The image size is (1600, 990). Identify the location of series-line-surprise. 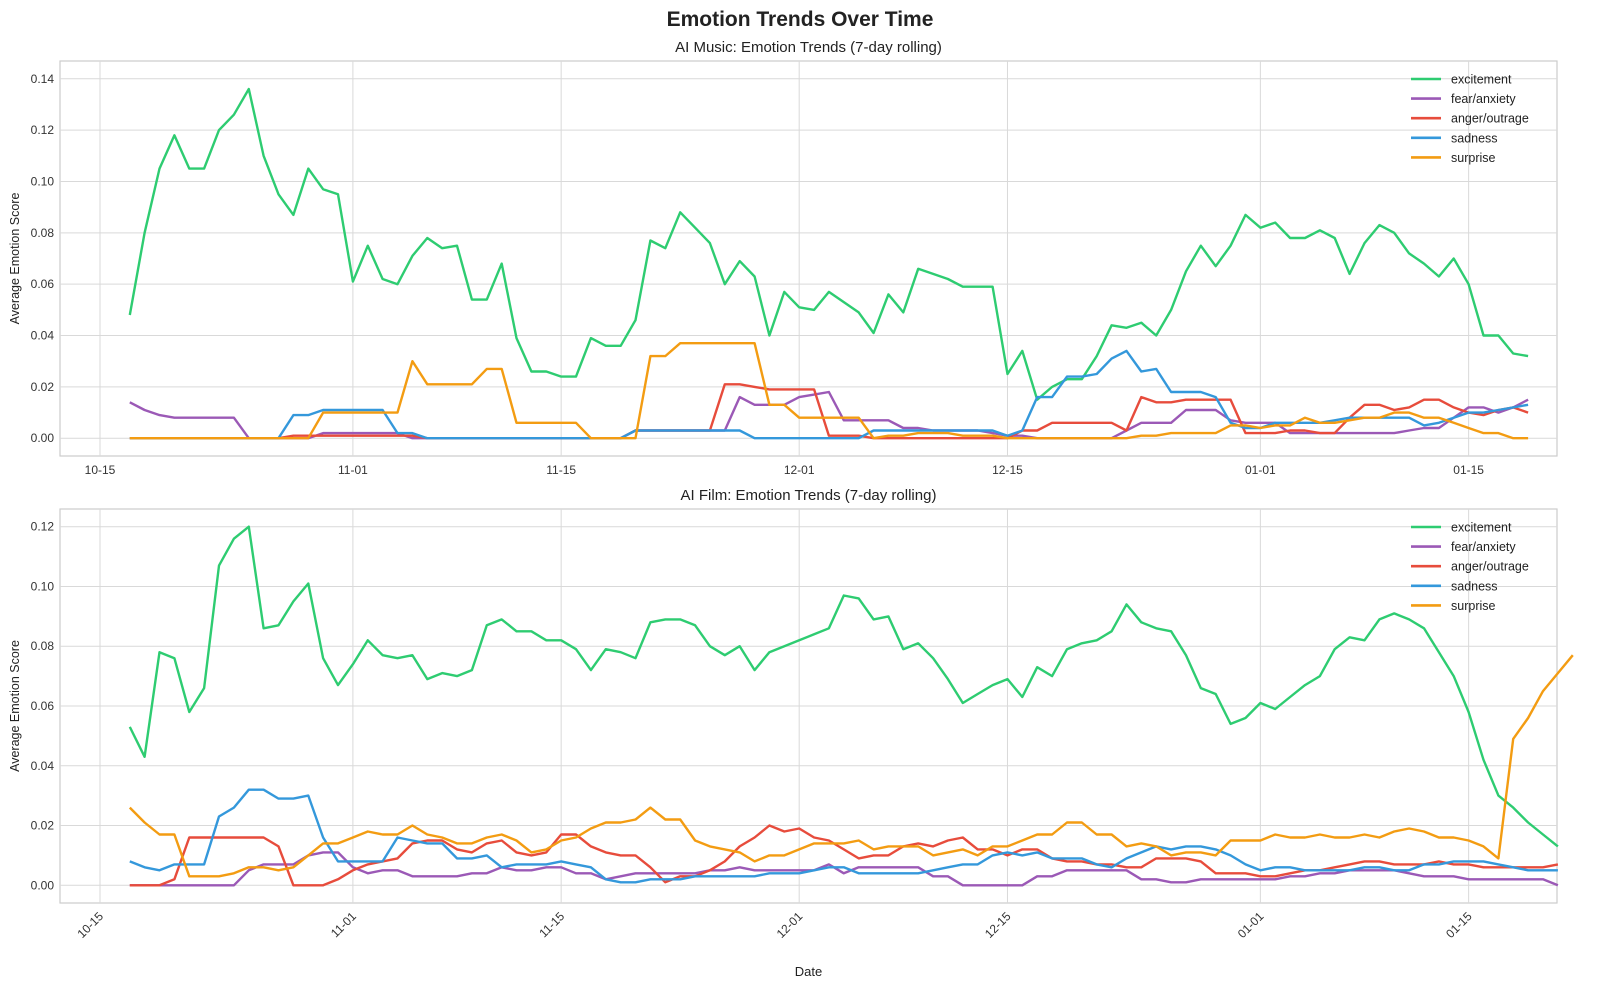
(829, 391).